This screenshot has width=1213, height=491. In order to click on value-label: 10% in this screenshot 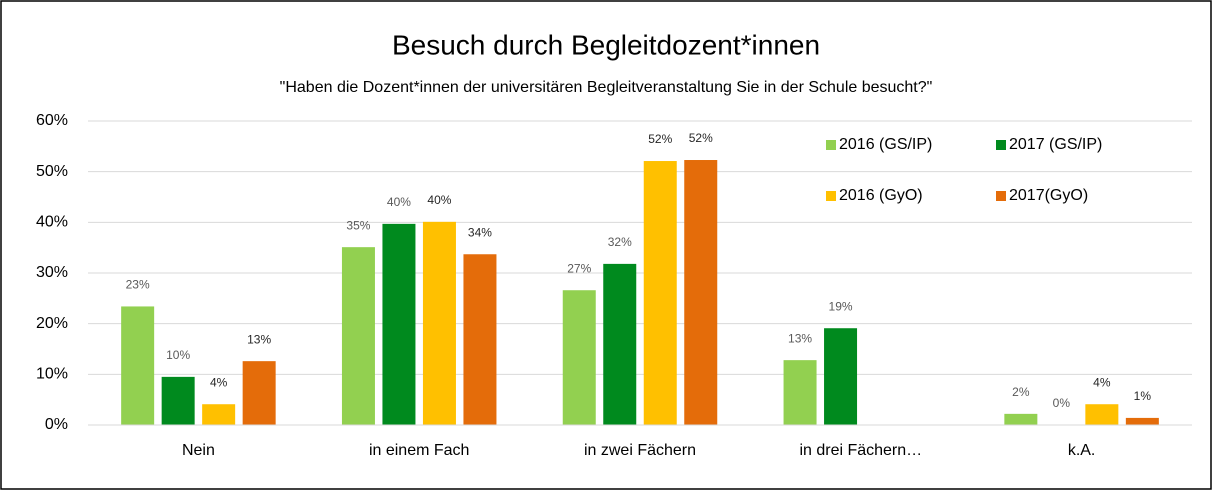, I will do `click(178, 355)`.